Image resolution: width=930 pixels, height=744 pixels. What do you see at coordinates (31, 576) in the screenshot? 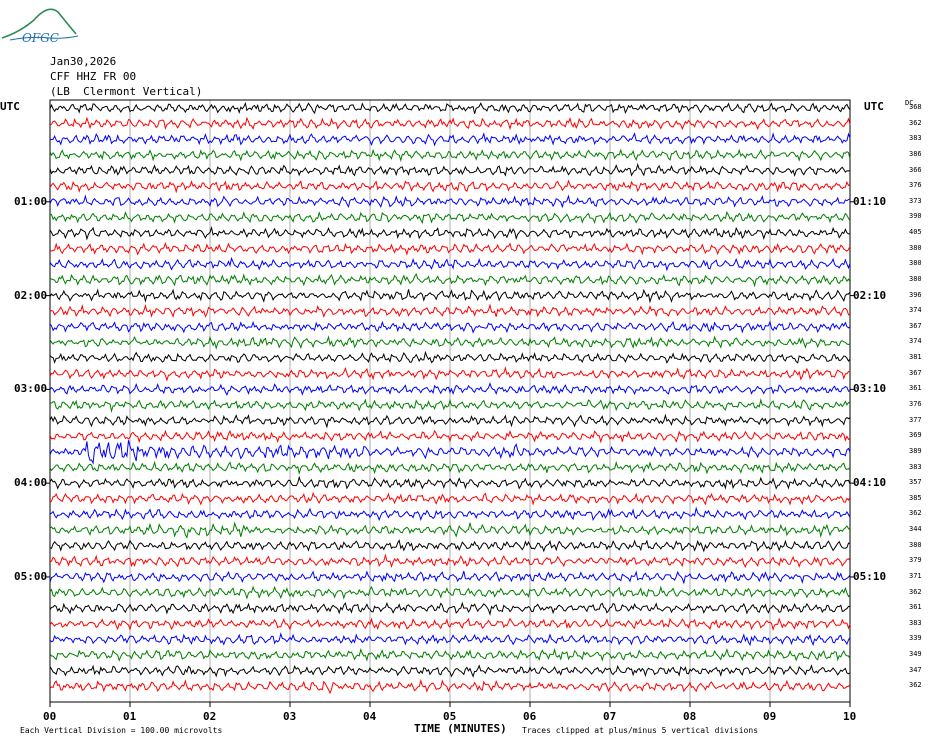
I see `time-label-left: 05:00` at bounding box center [31, 576].